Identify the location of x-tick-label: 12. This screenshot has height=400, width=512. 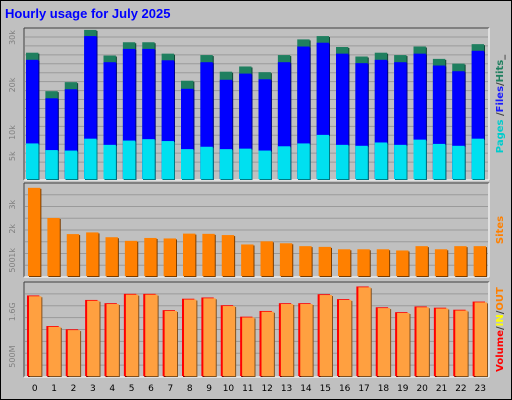
(266, 389).